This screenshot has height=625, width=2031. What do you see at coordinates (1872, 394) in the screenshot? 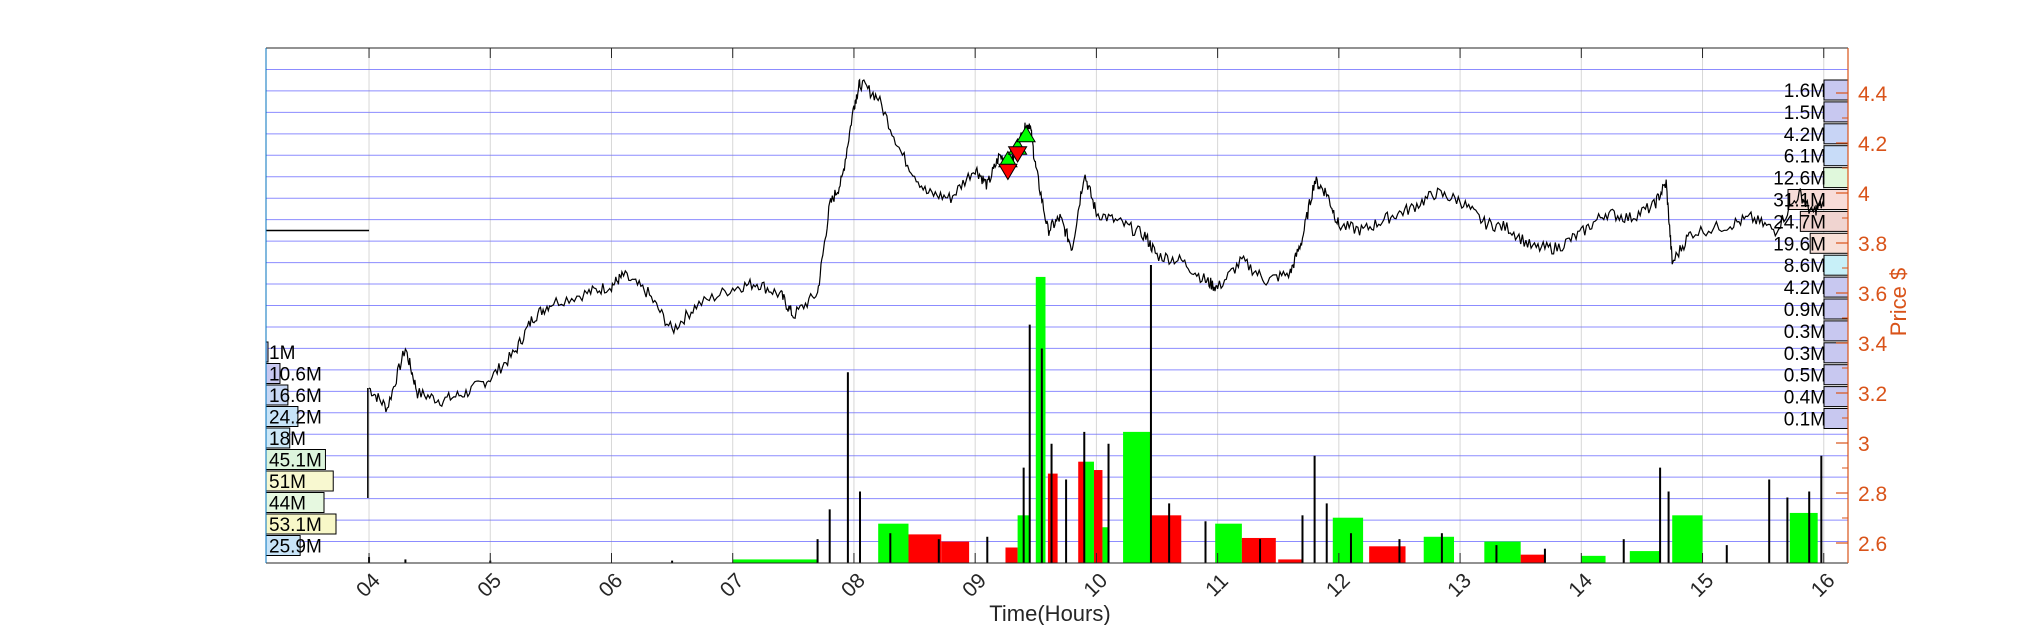
I see `right-tick-label: 3.2` at bounding box center [1872, 394].